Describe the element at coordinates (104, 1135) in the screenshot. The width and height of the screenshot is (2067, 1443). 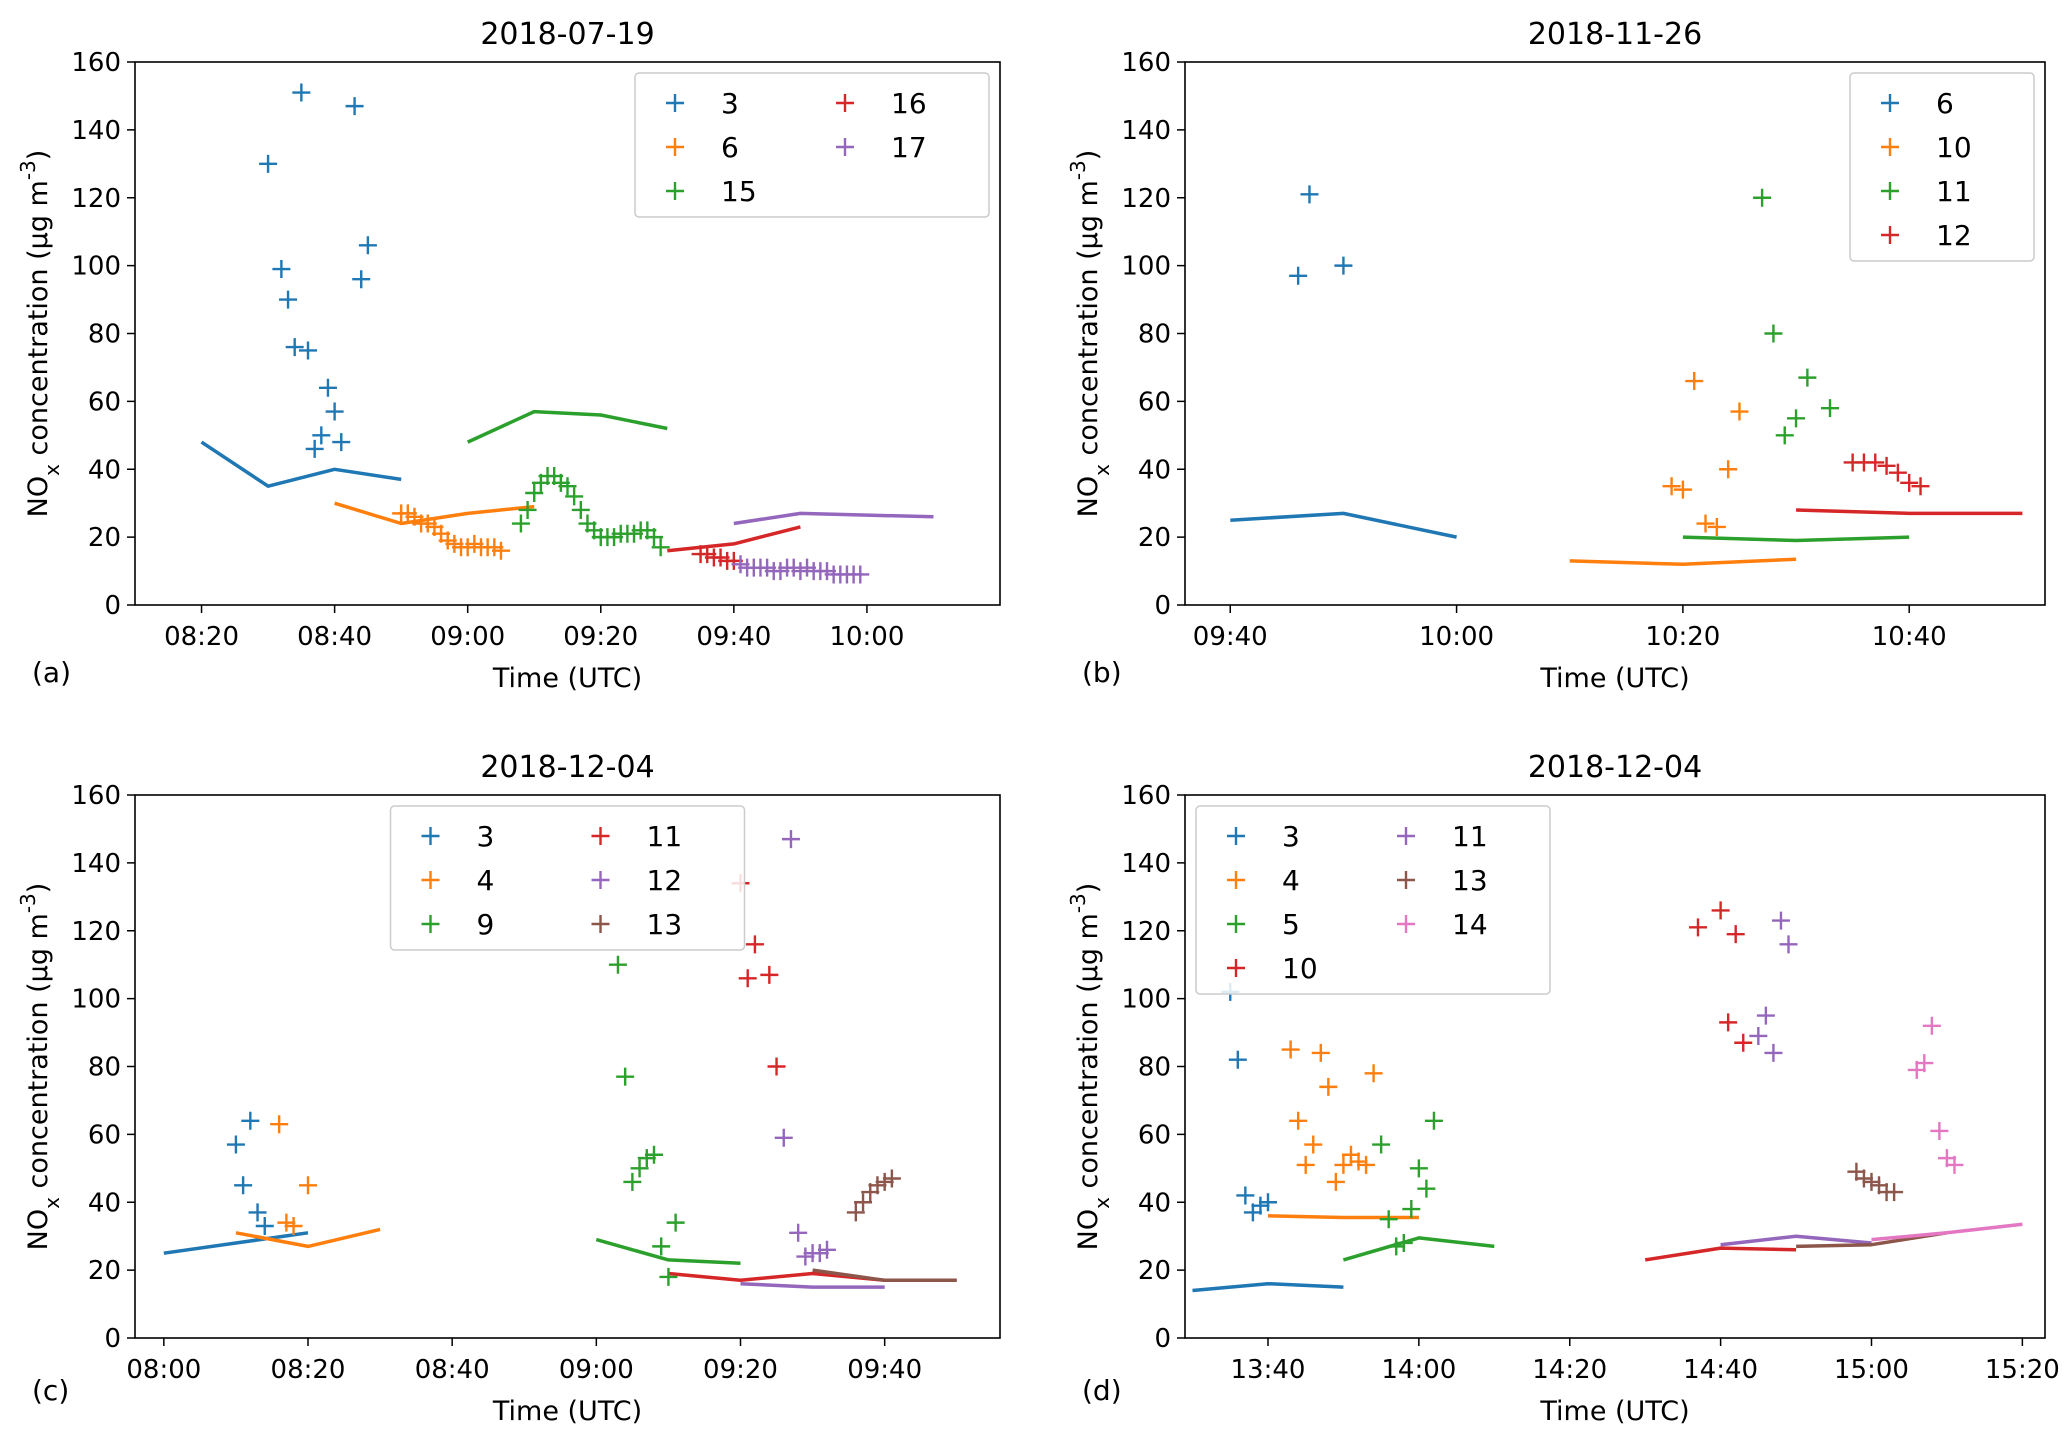
I see `y-tick-label: 60` at that location.